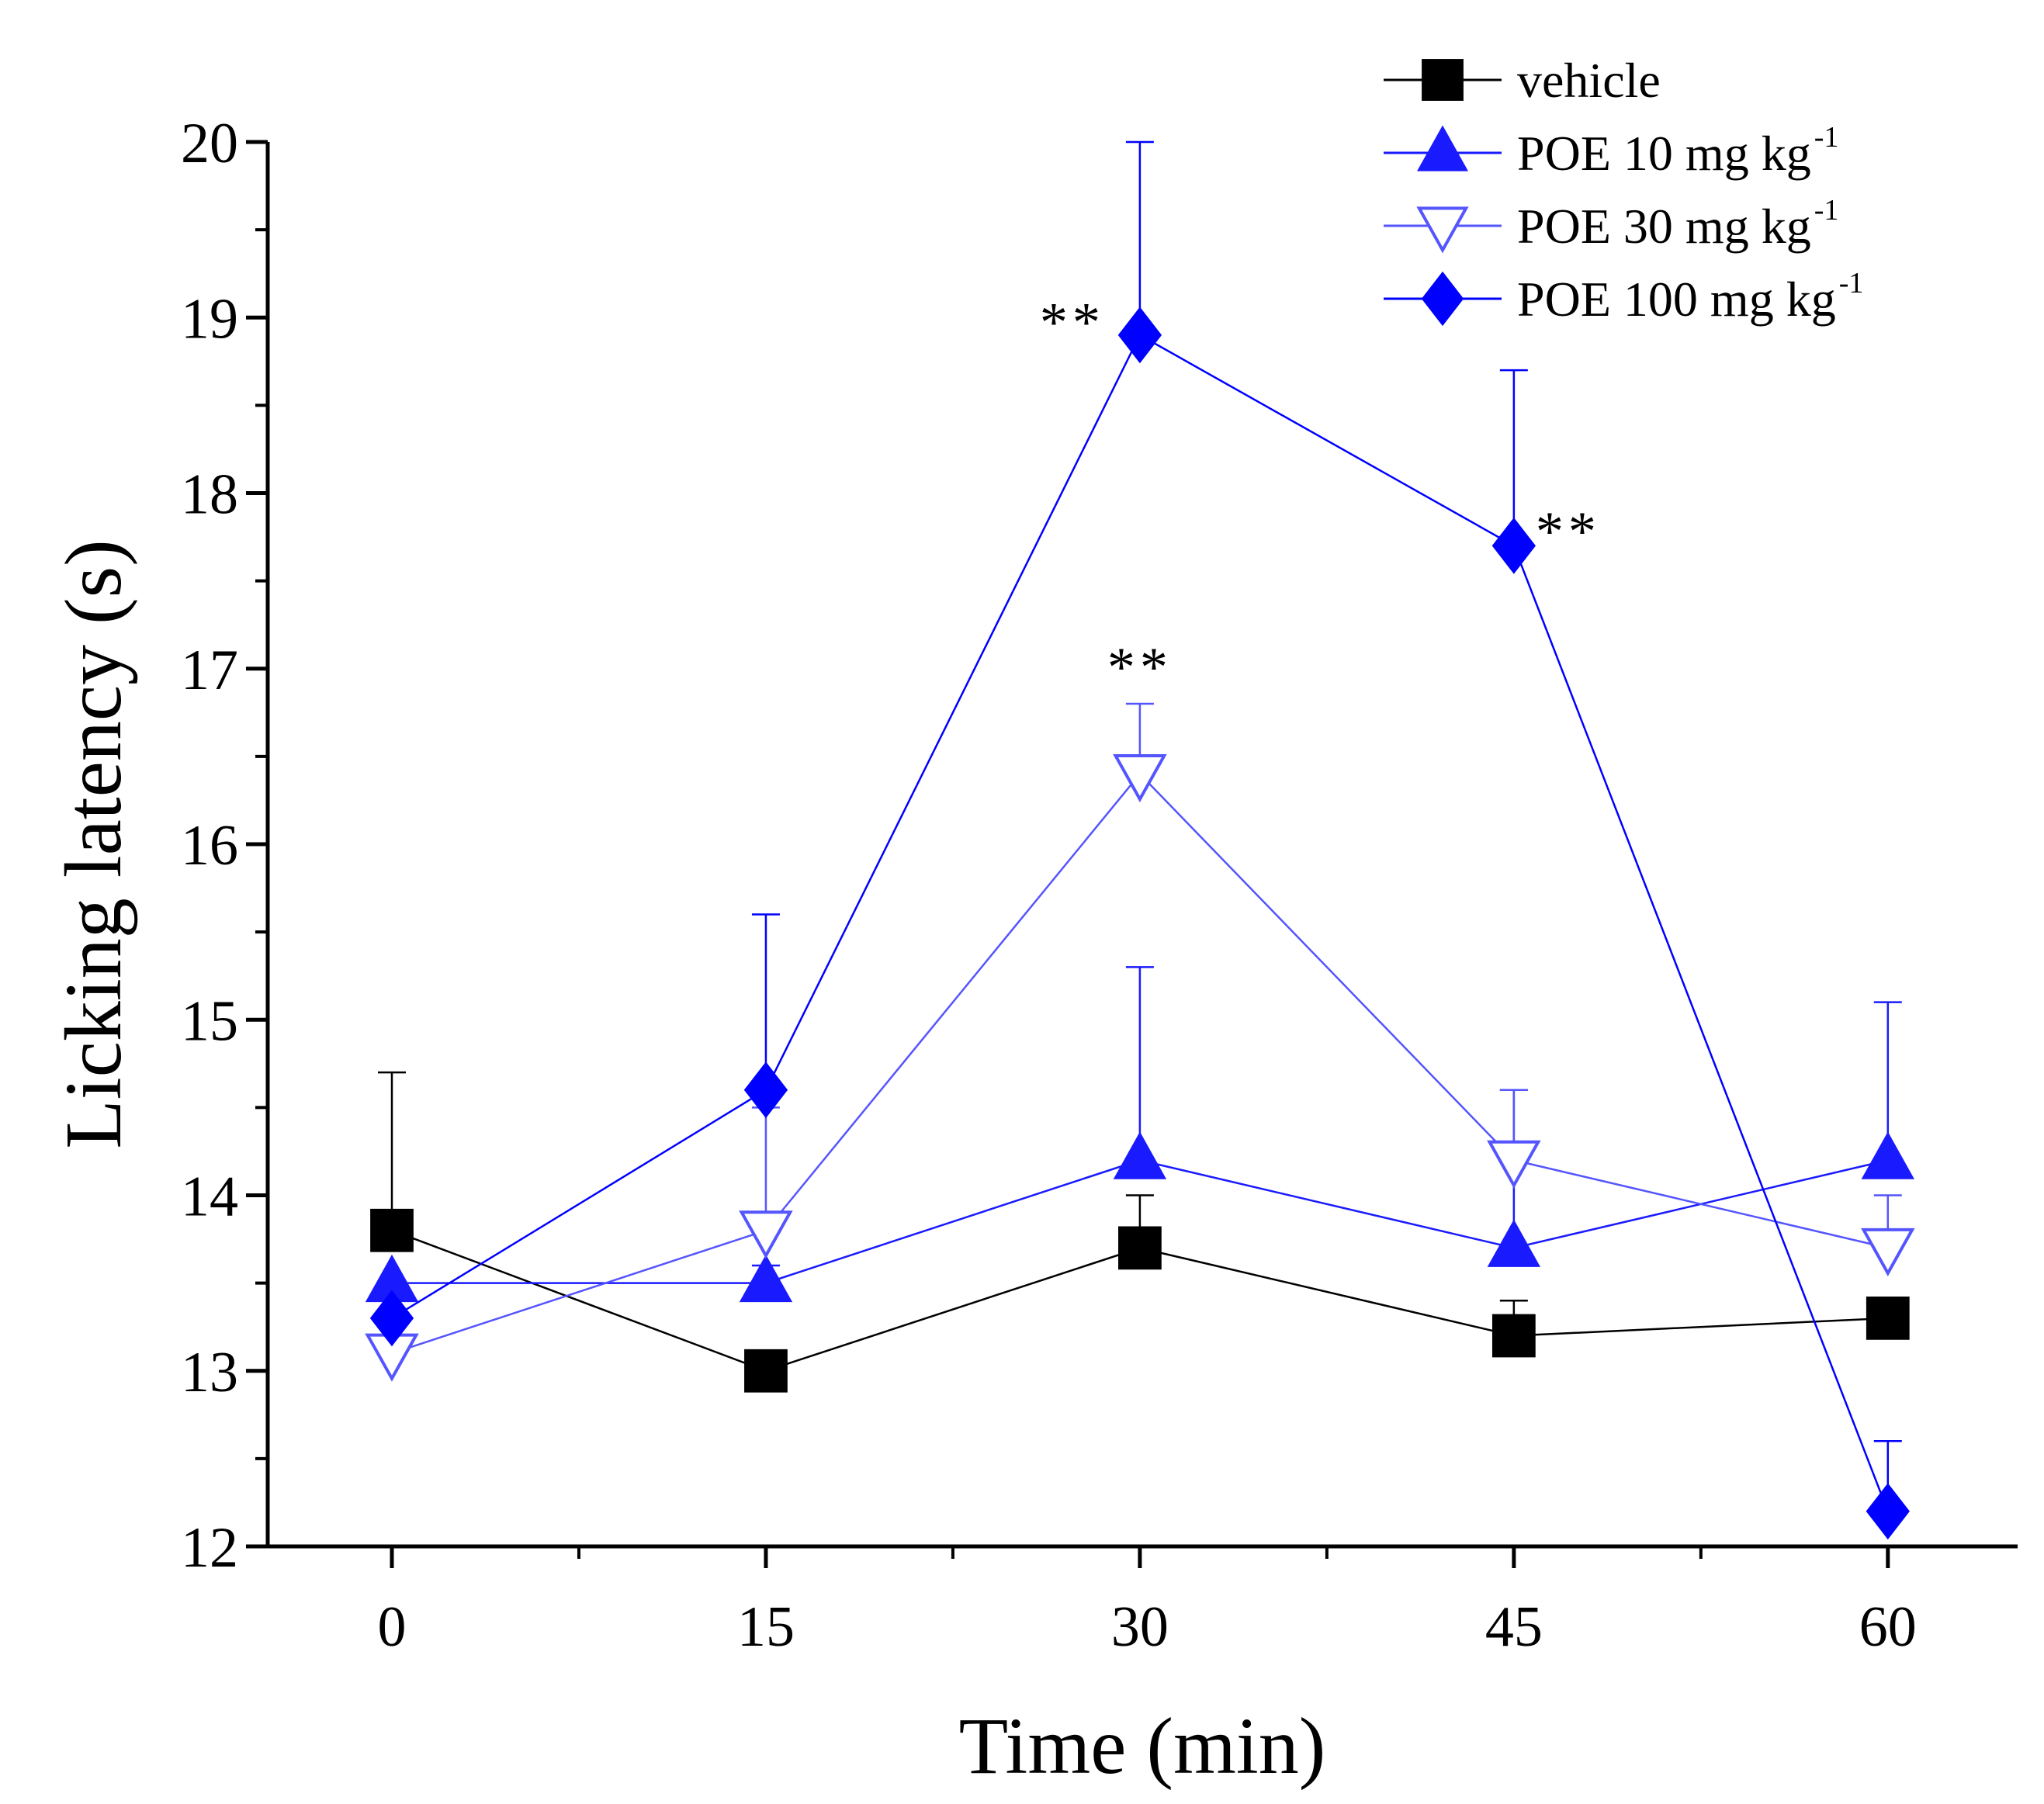 The width and height of the screenshot is (2044, 1804). I want to click on legend-label-text: POE 10 mg kg, so click(1664, 153).